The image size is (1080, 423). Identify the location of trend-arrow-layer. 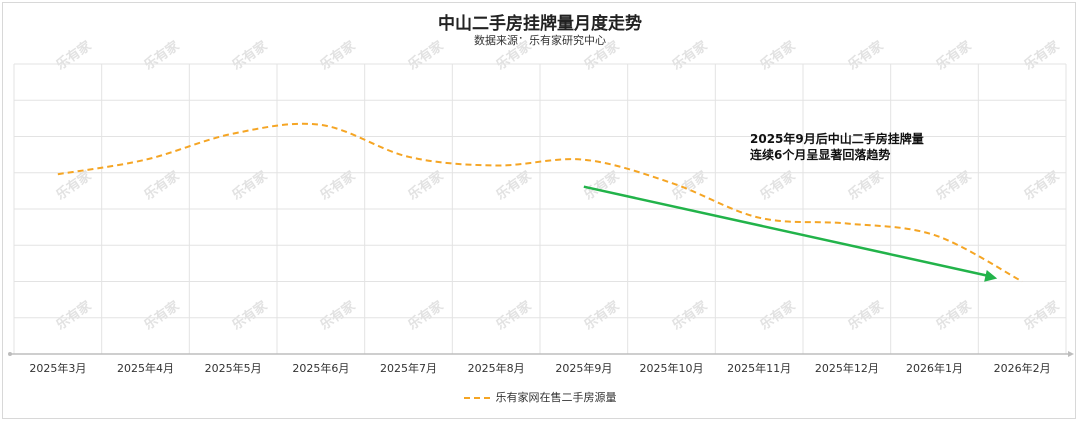
(790, 233).